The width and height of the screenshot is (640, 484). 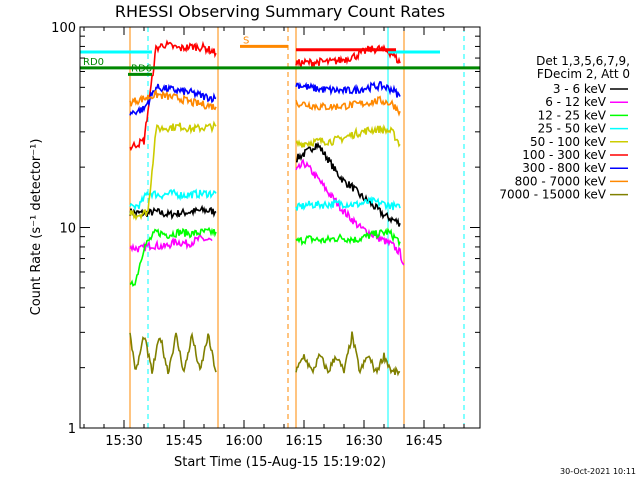 What do you see at coordinates (280, 11) in the screenshot?
I see `chart-title: RHESSI Observing Summary Count Rates` at bounding box center [280, 11].